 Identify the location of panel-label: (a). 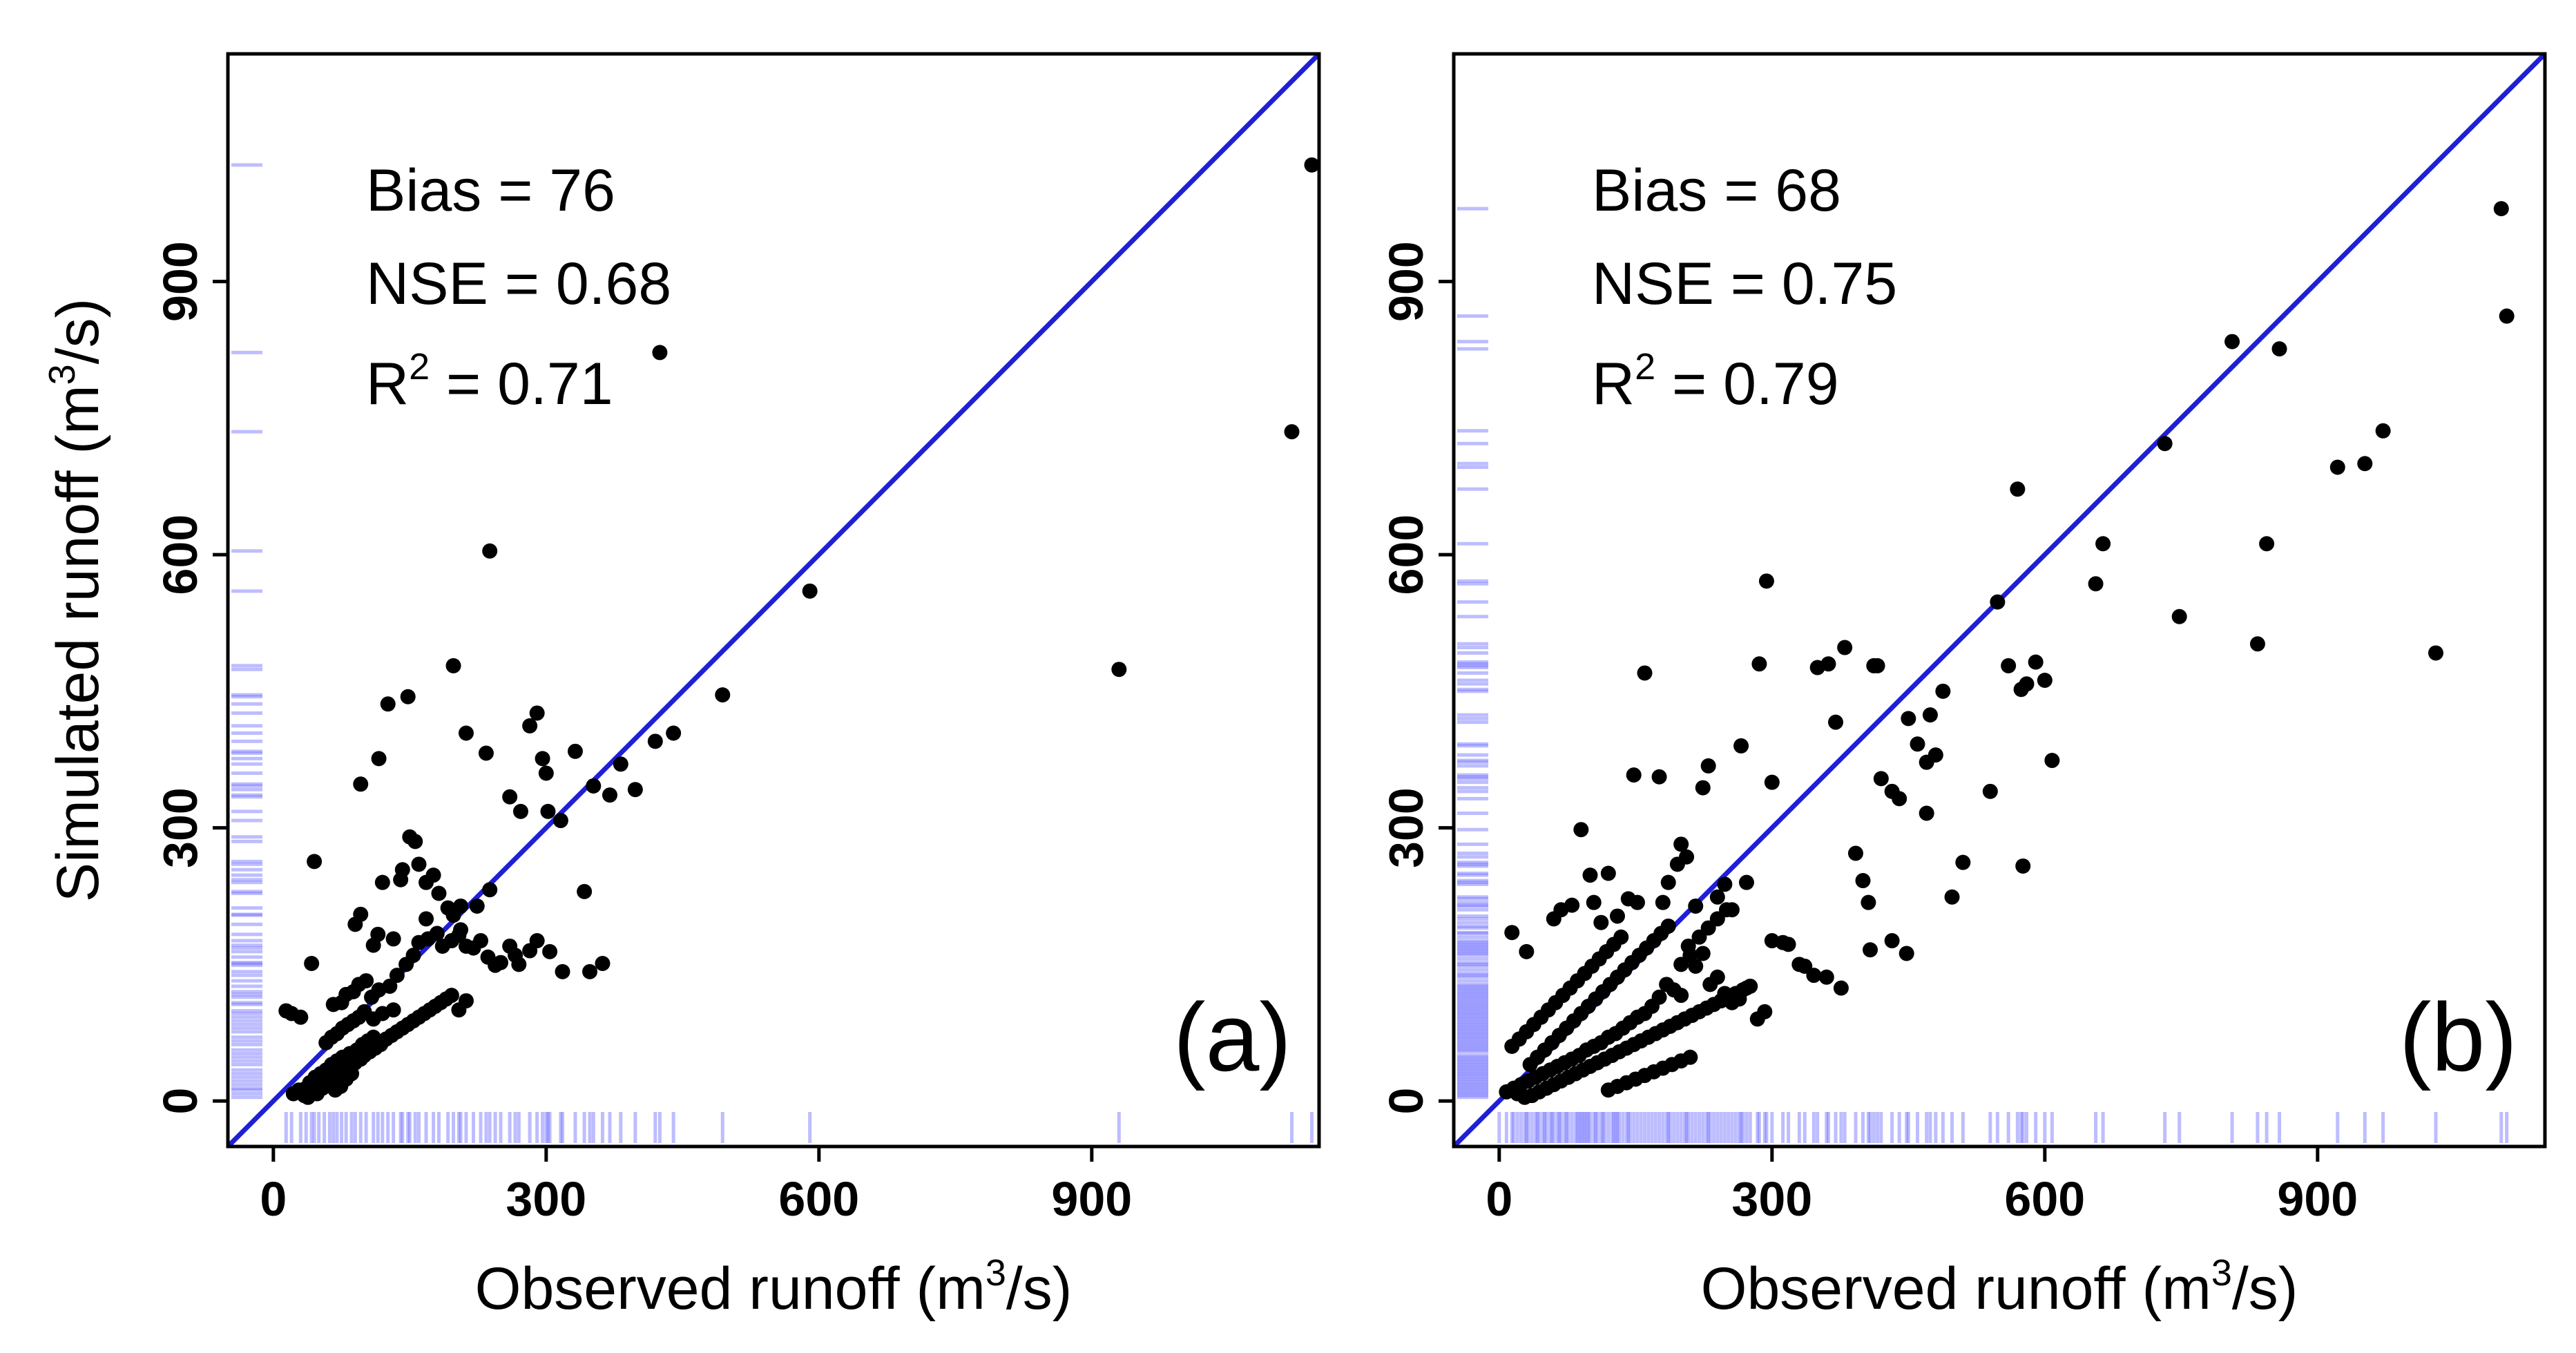
(1232, 1037).